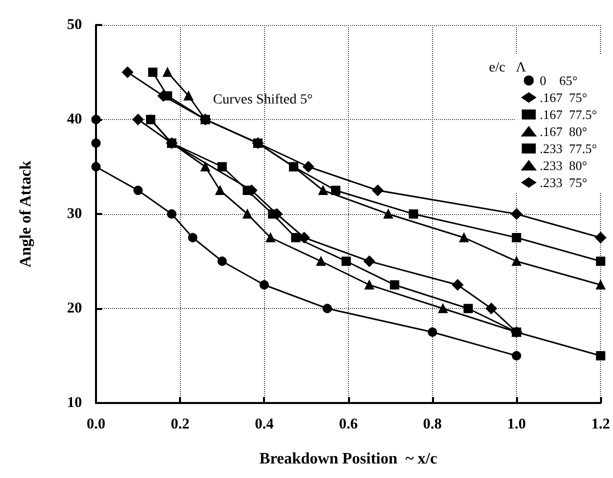 The image size is (613, 478). I want to click on x-tick-label: 0.8, so click(432, 424).